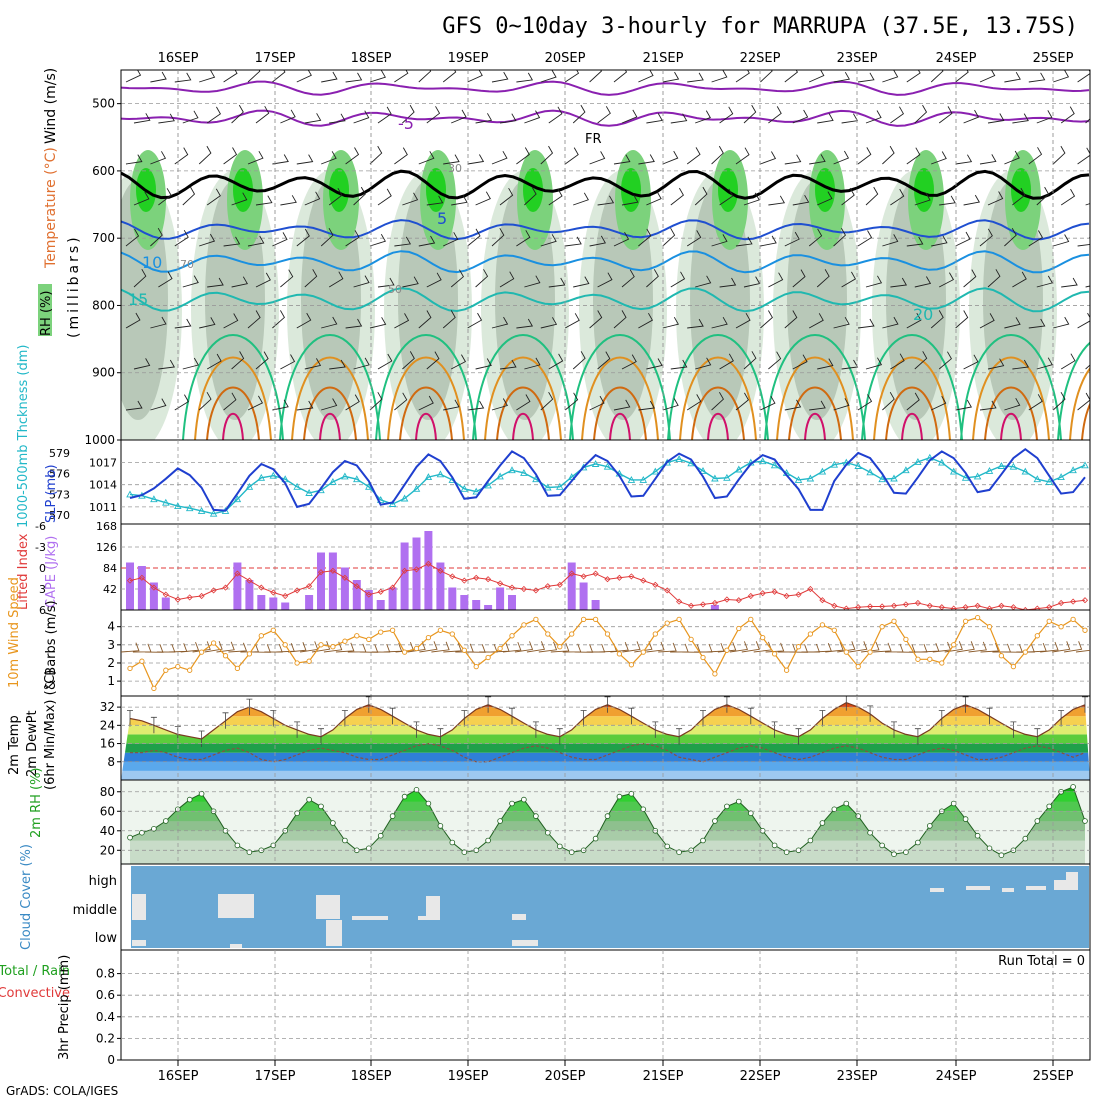 This screenshot has height=1100, width=1100. What do you see at coordinates (455, 168) in the screenshot?
I see `contour-label-rh30: 30` at bounding box center [455, 168].